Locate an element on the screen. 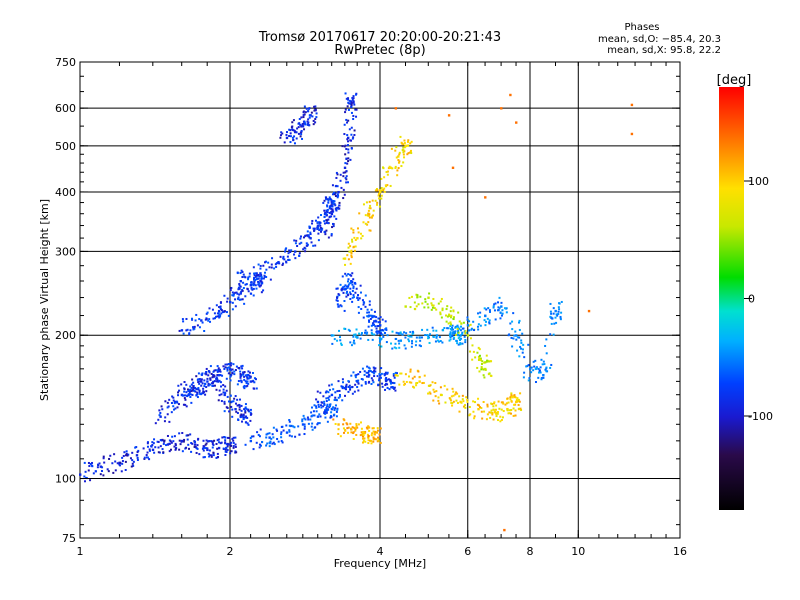  x-tick-label: 16 is located at coordinates (680, 551).